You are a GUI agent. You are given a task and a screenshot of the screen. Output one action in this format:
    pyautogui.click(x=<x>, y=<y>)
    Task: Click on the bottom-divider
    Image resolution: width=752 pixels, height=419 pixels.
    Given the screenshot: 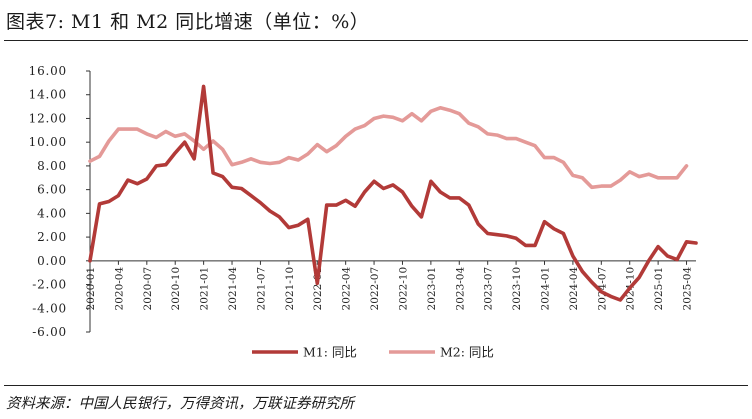 What is the action you would take?
    pyautogui.click(x=376, y=385)
    